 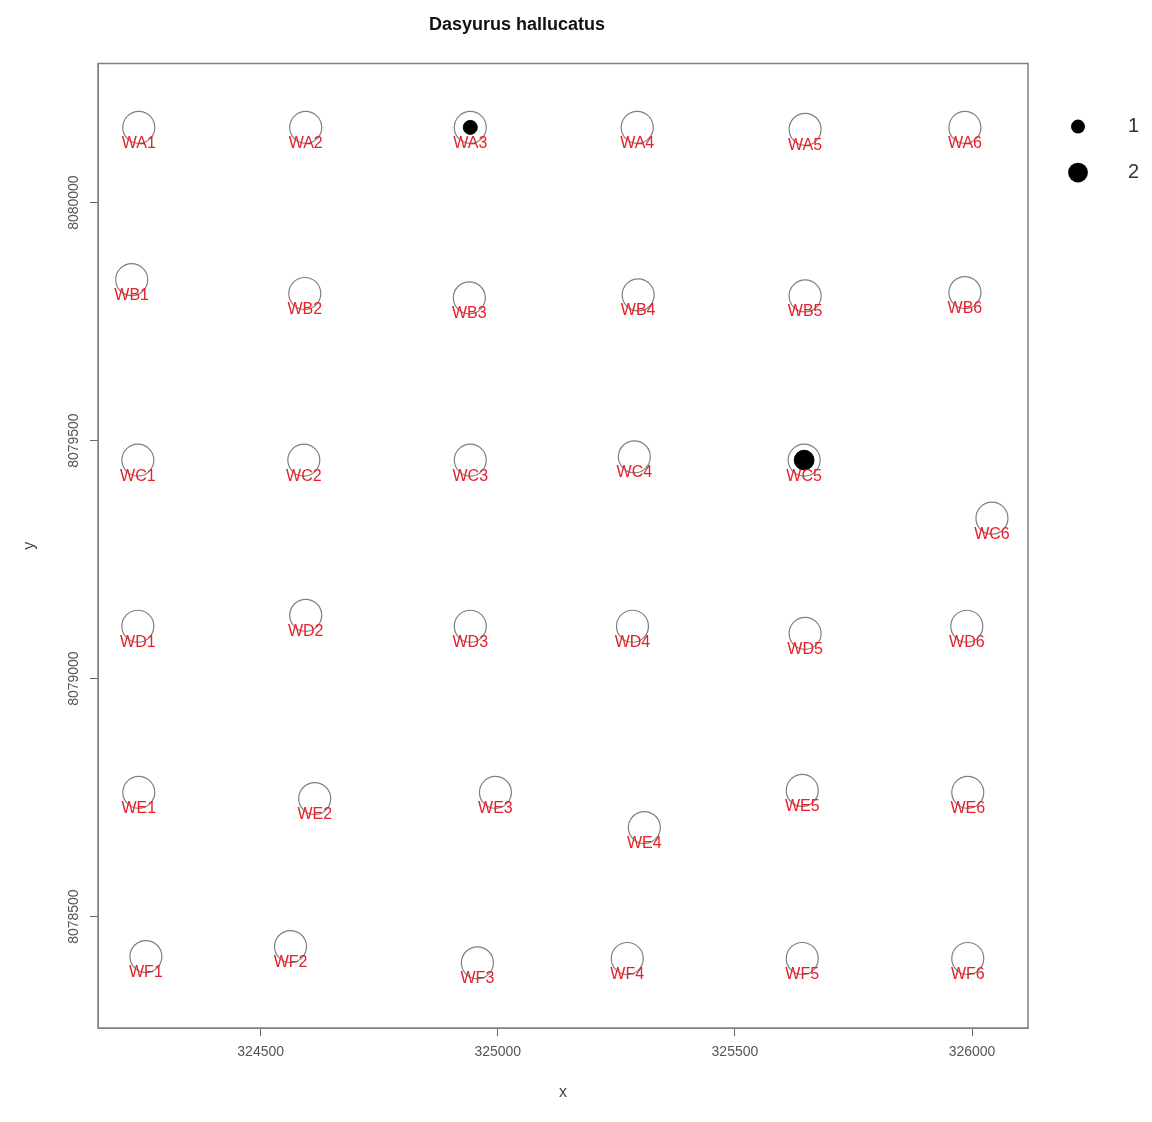 What do you see at coordinates (470, 641) in the screenshot?
I see `data-label: WD3` at bounding box center [470, 641].